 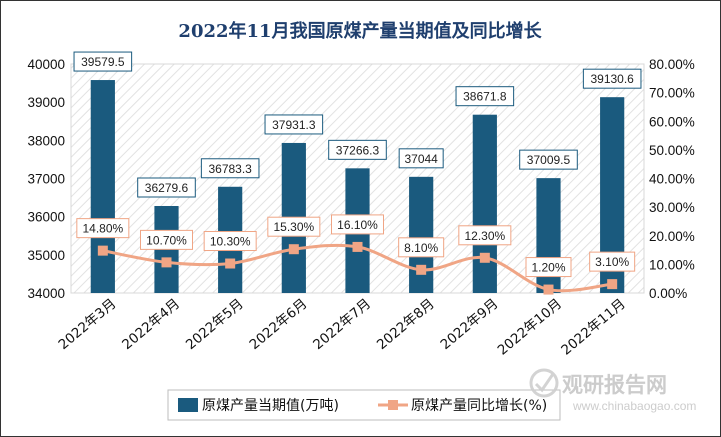 What do you see at coordinates (393, 405) in the screenshot?
I see `legend-line-marker` at bounding box center [393, 405].